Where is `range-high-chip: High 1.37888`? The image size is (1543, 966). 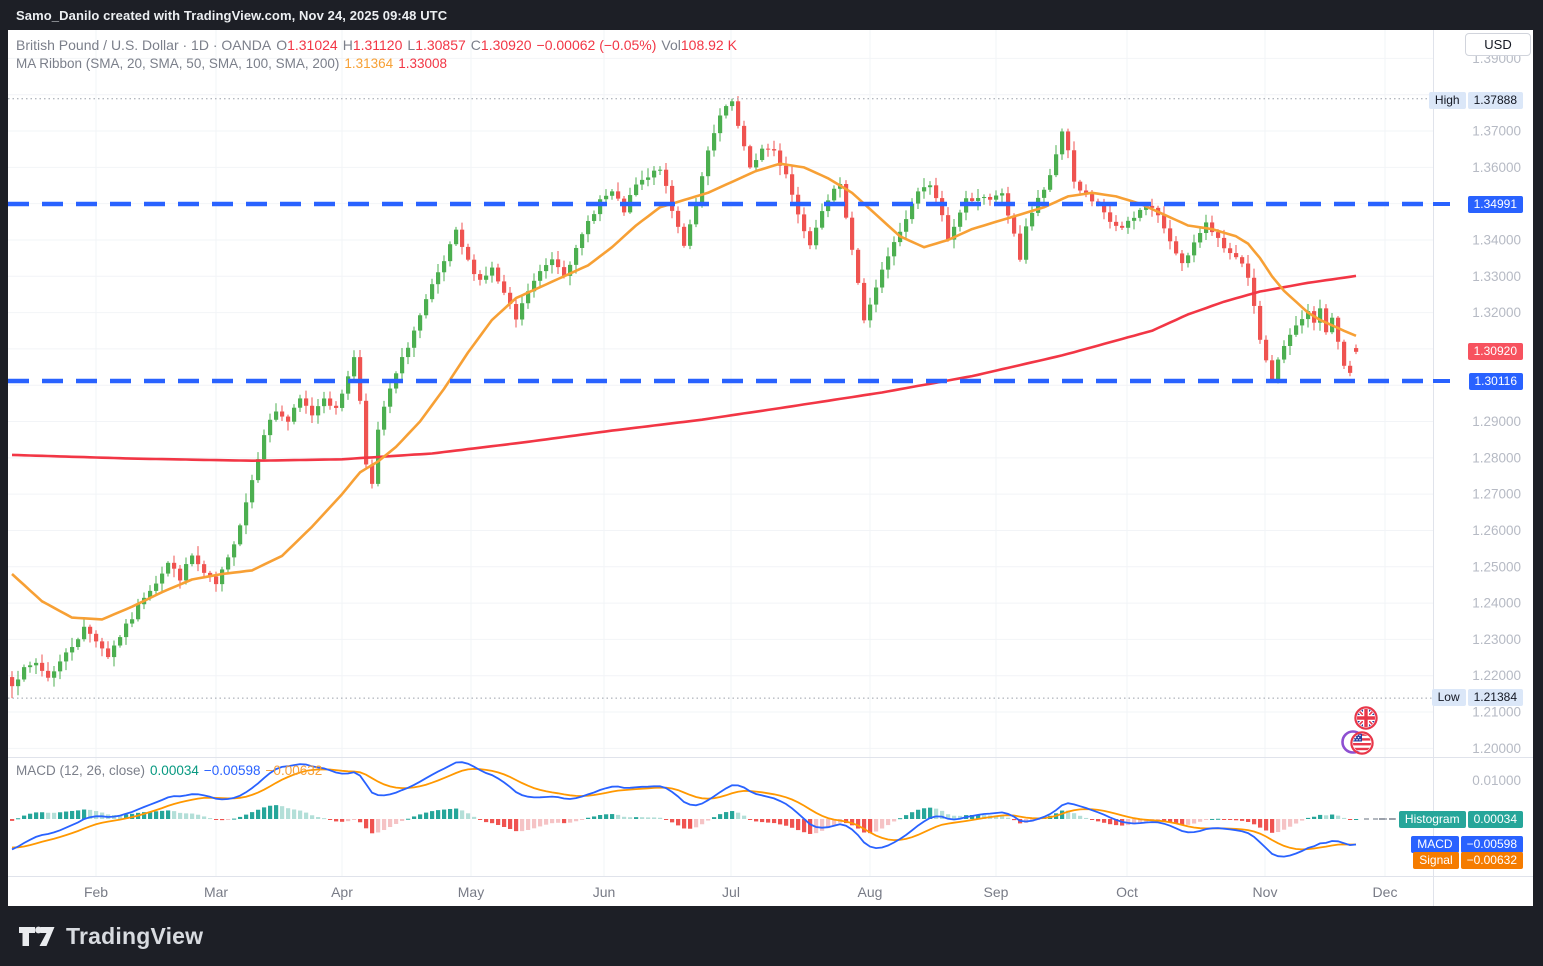 range-high-chip: High 1.37888 is located at coordinates (1475, 100).